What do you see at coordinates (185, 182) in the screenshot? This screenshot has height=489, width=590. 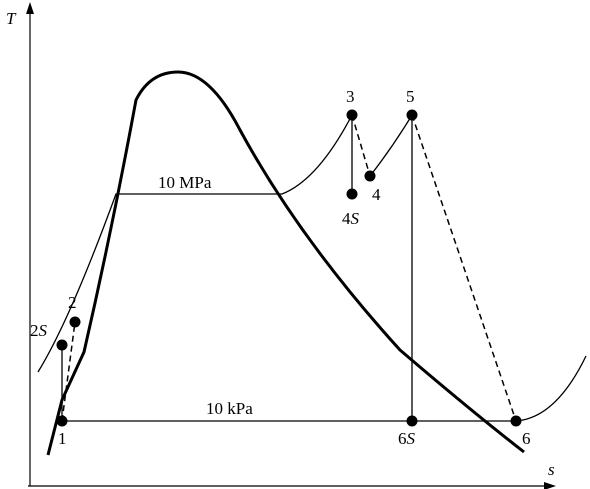 I see `label-10mpa: 10 MPa` at bounding box center [185, 182].